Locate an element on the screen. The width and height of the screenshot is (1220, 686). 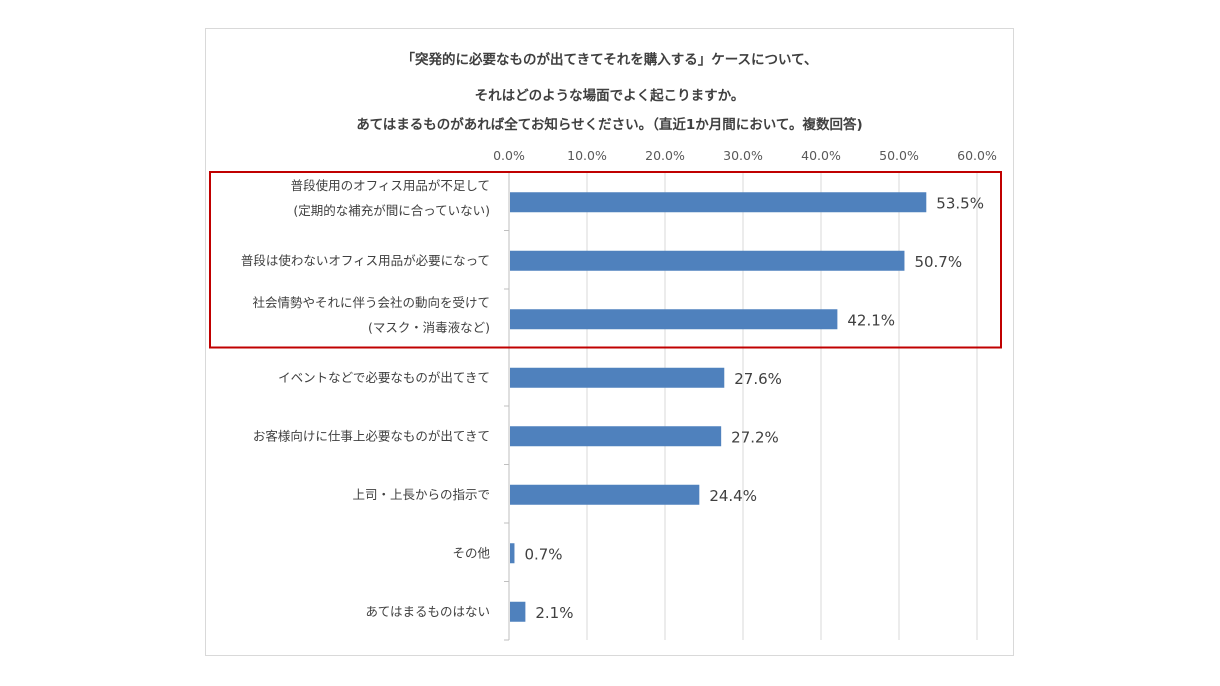
x-tick-label: 30.0% is located at coordinates (743, 155).